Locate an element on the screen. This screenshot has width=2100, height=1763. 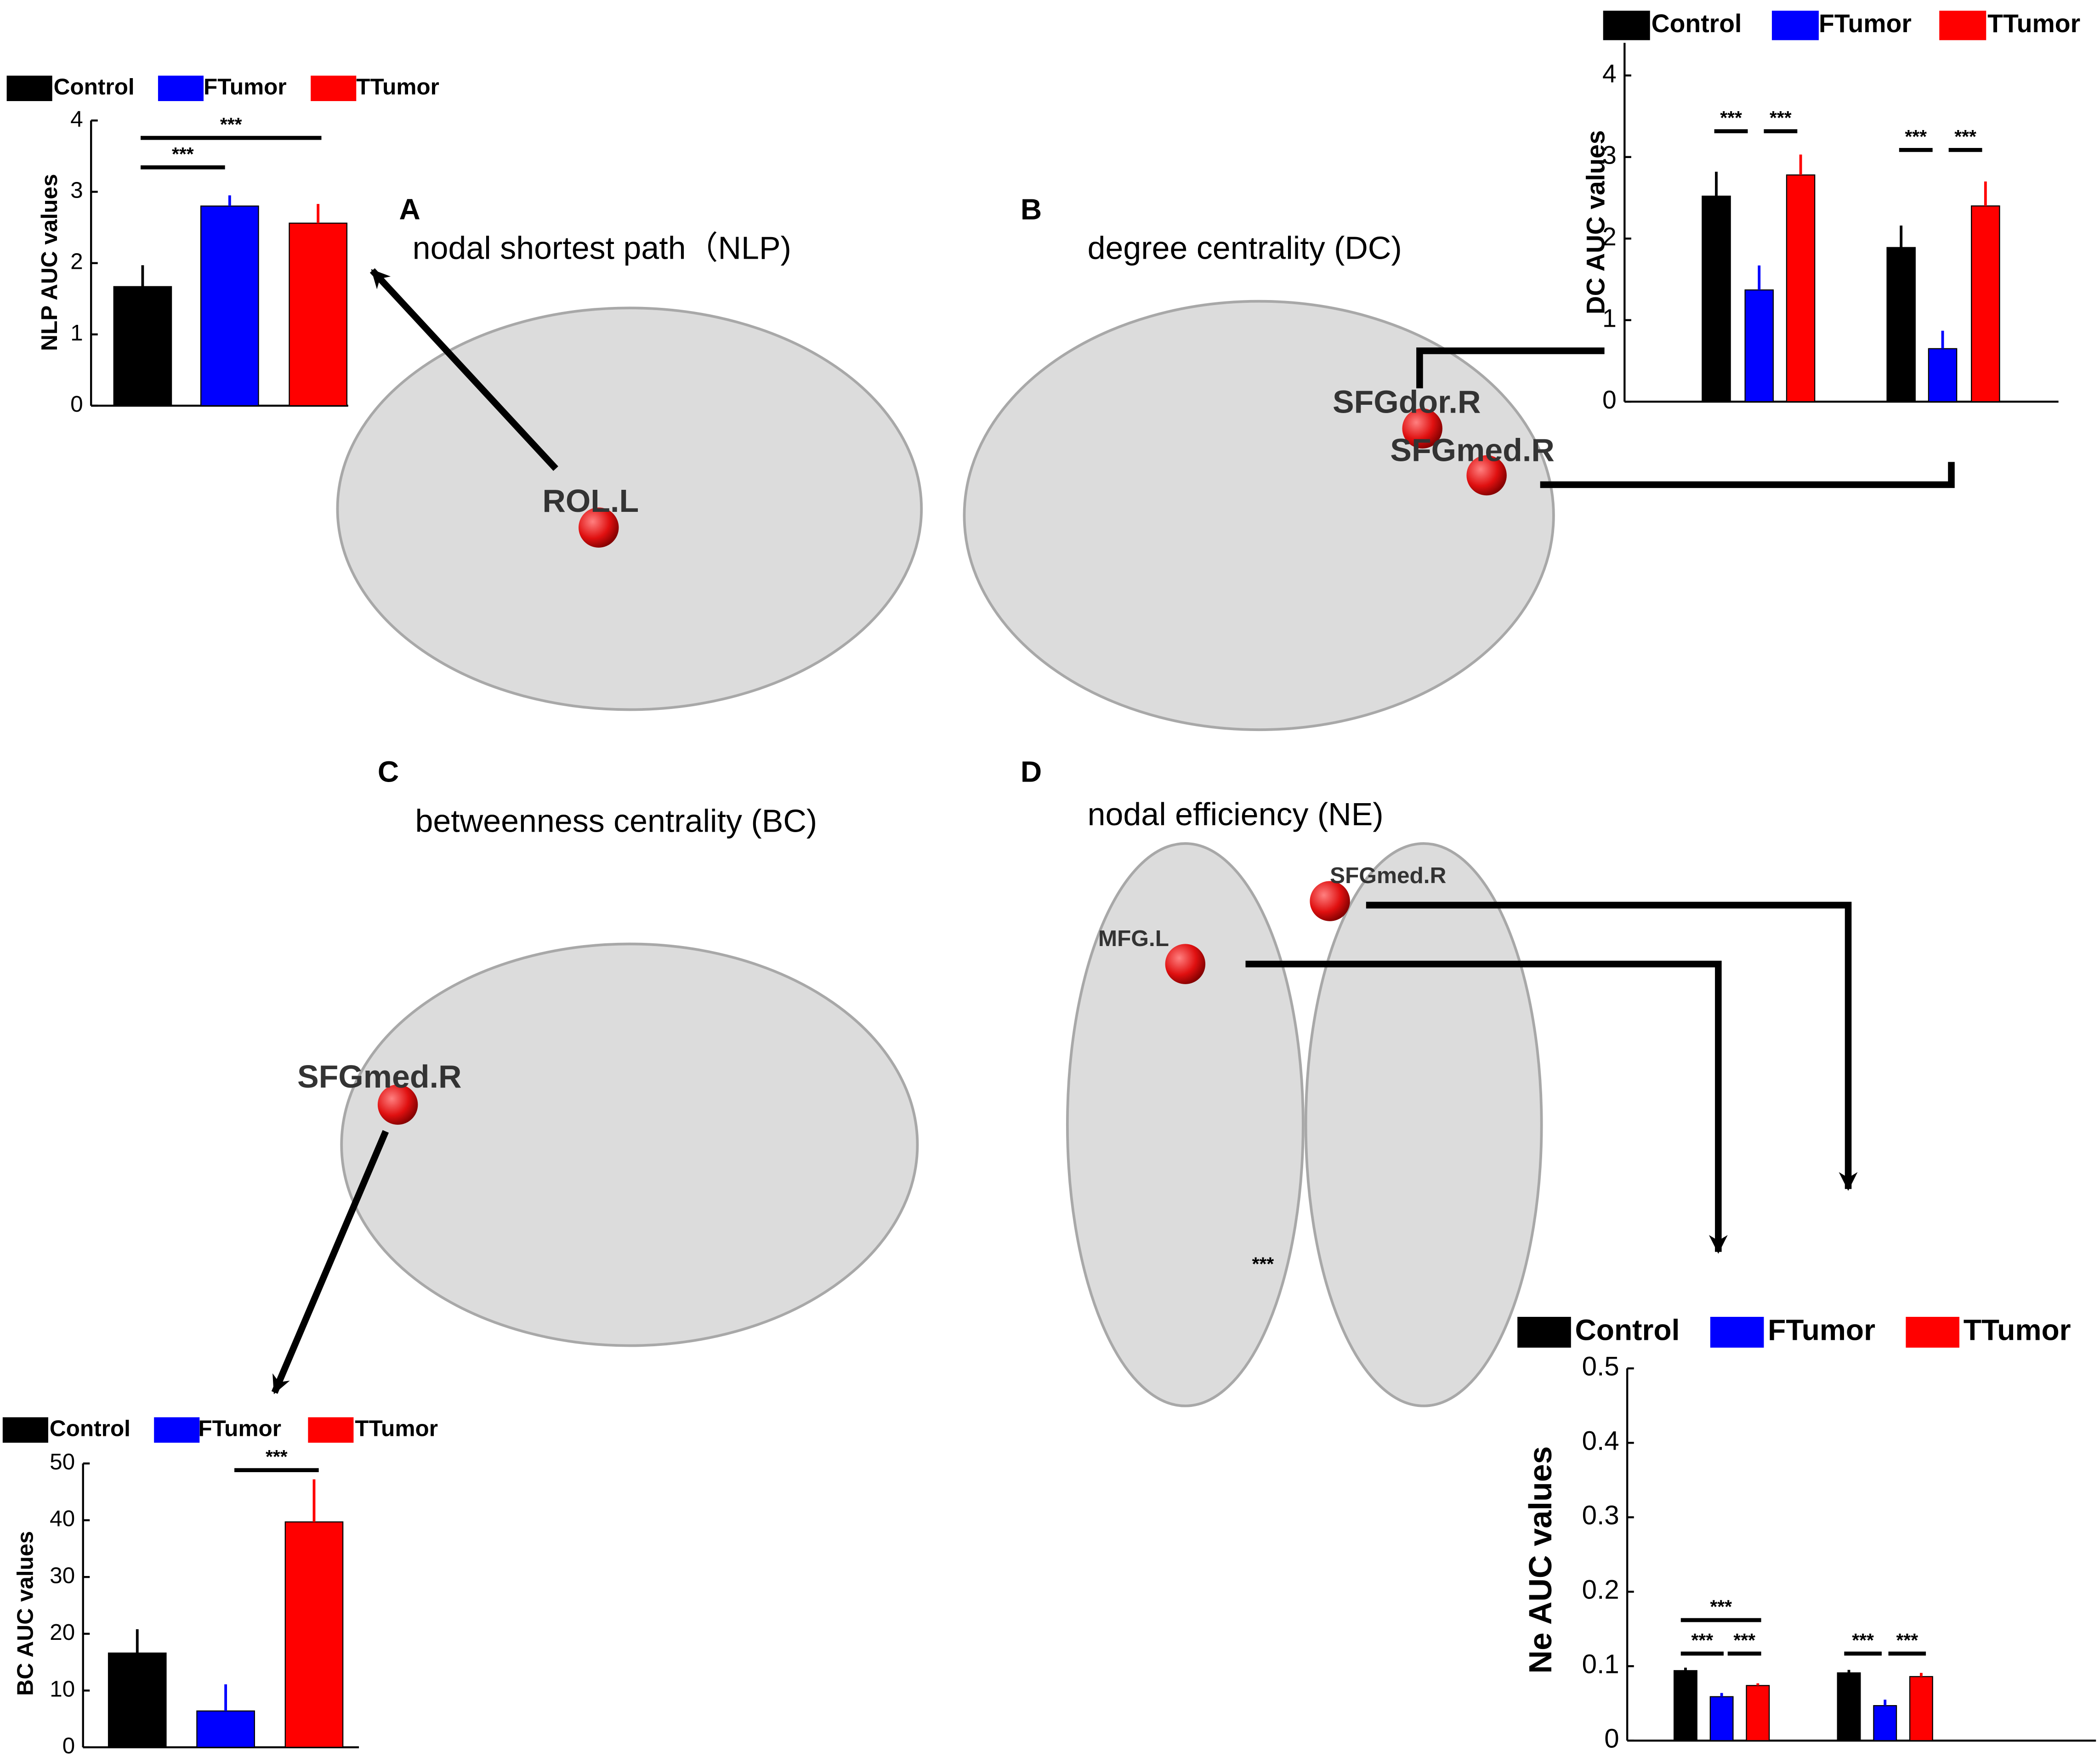
y-tick-label: 20 is located at coordinates (62, 1632).